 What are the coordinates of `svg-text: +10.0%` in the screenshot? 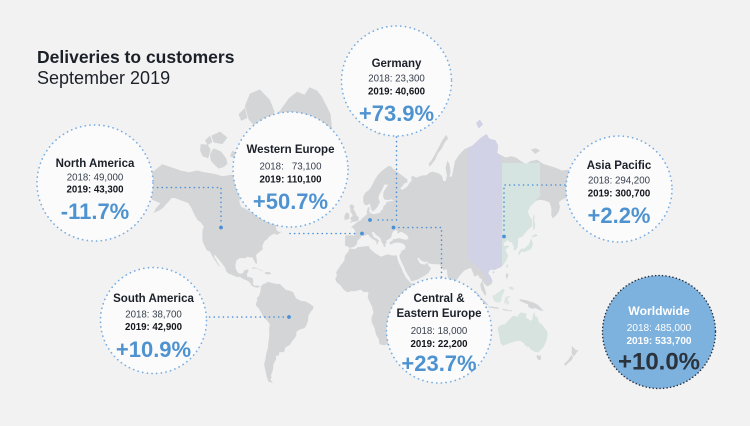 It's located at (659, 362).